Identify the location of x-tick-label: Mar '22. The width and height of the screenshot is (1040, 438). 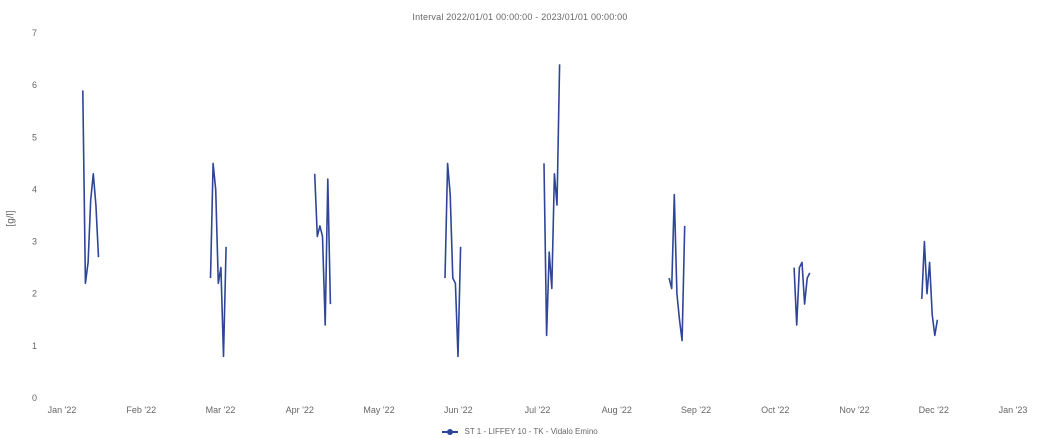
(221, 410).